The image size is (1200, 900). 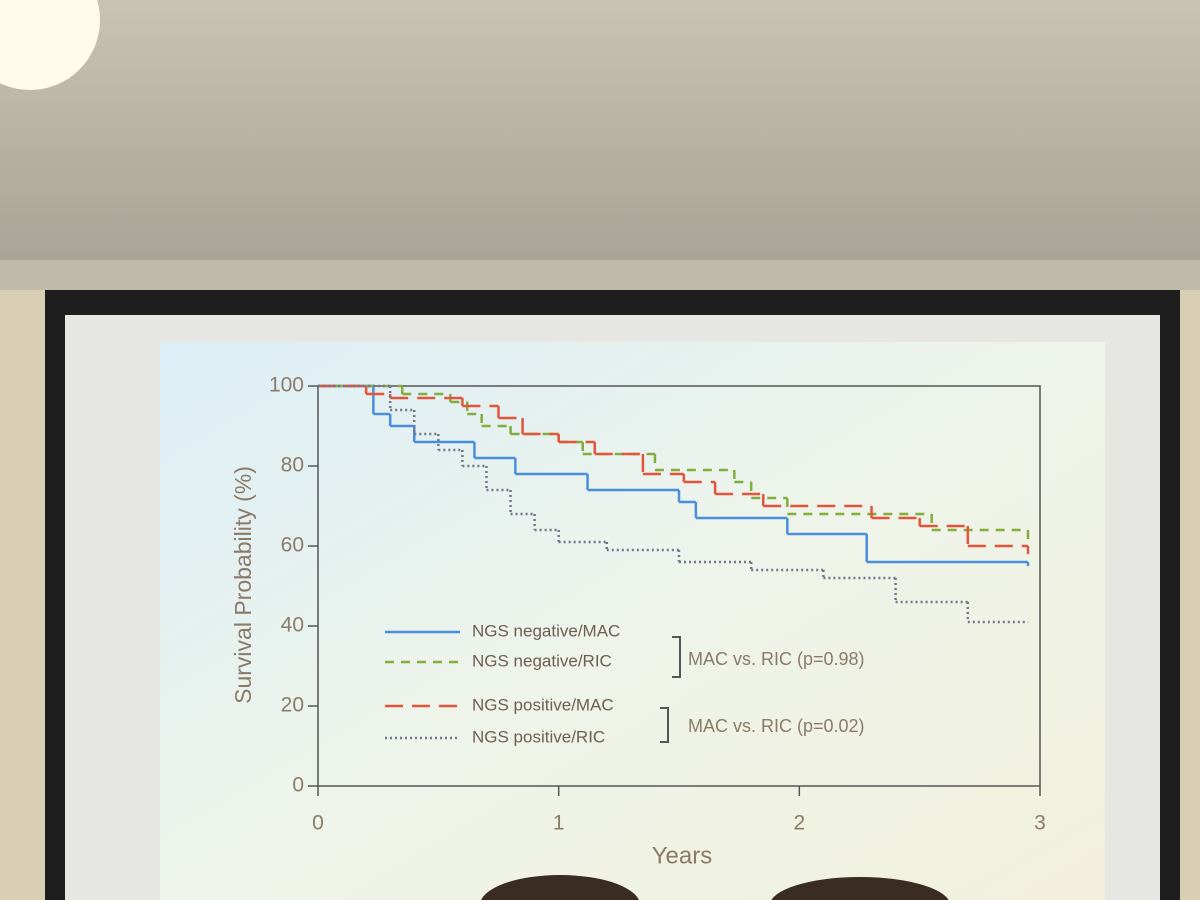 I want to click on y-tick-label: 80, so click(x=292, y=465).